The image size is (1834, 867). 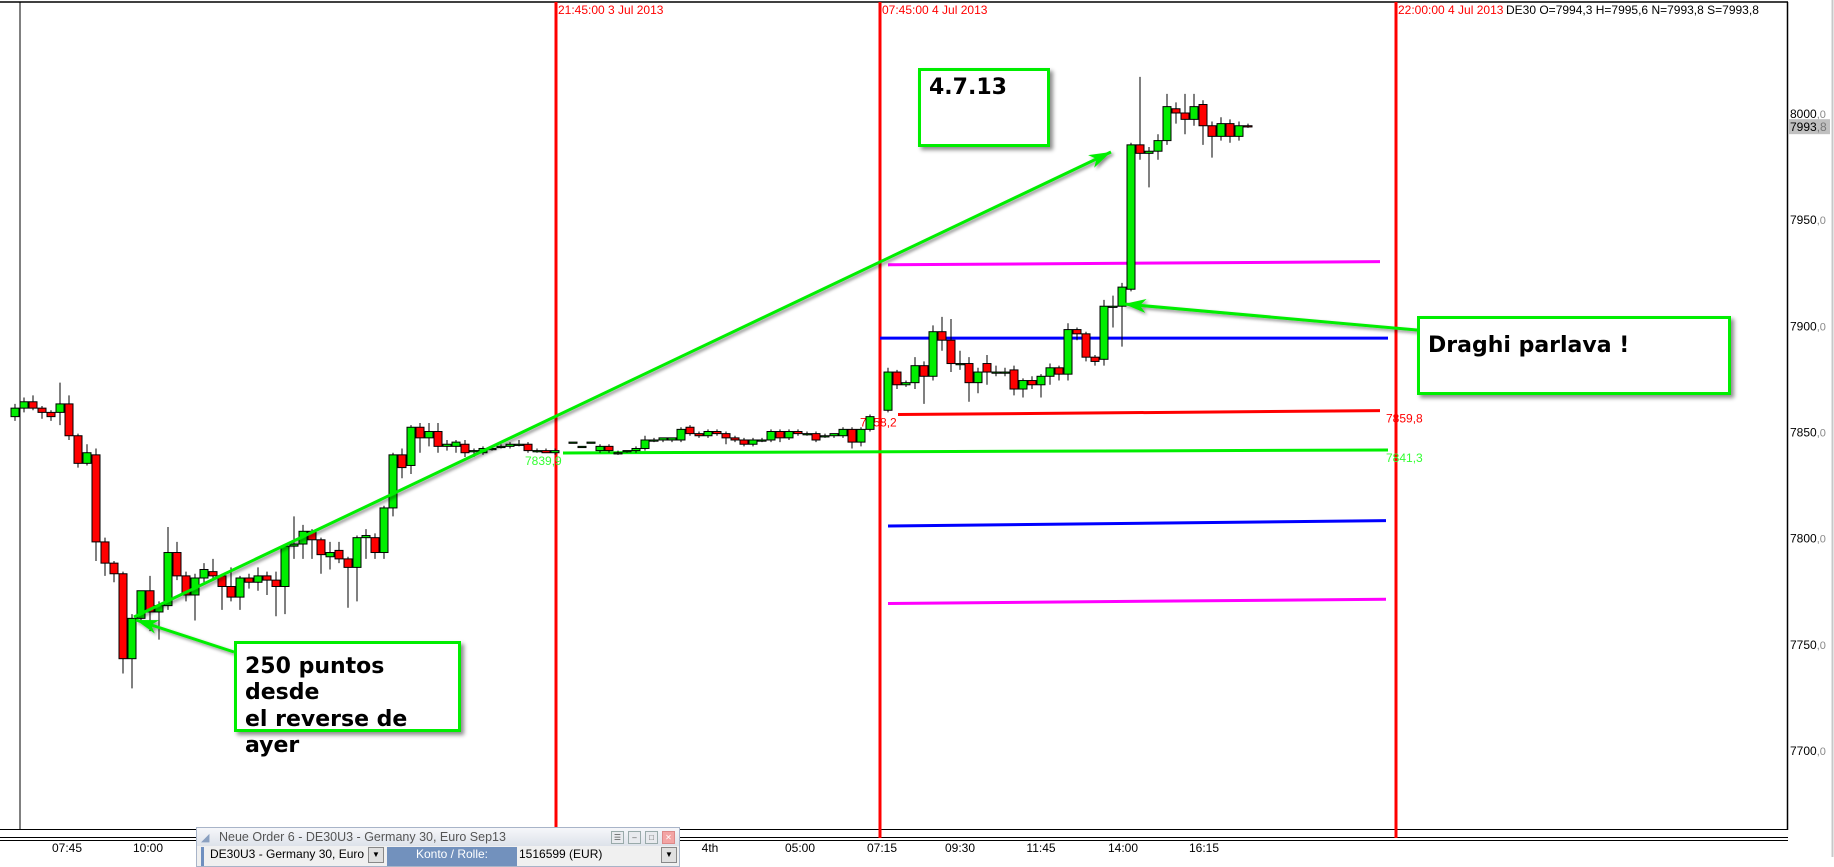 I want to click on time-tick-label: 4th, so click(x=710, y=848).